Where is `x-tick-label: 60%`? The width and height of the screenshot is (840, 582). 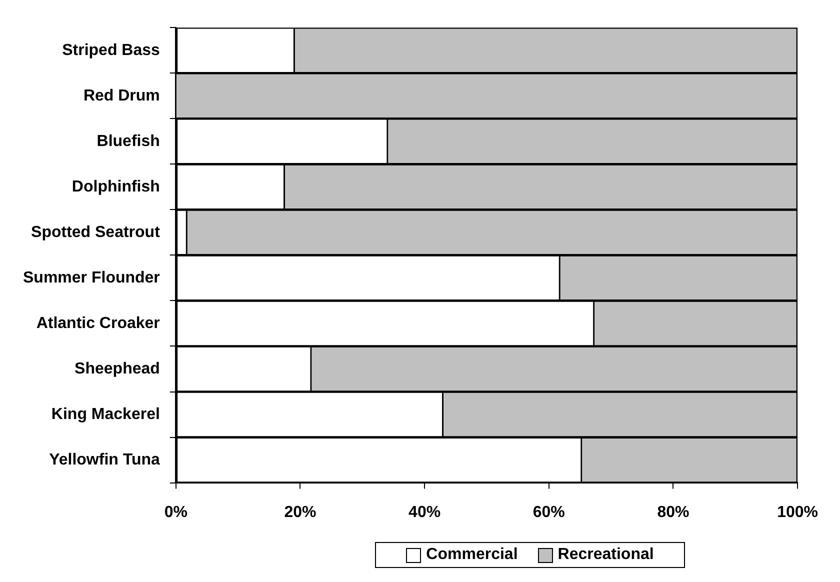
x-tick-label: 60% is located at coordinates (548, 512).